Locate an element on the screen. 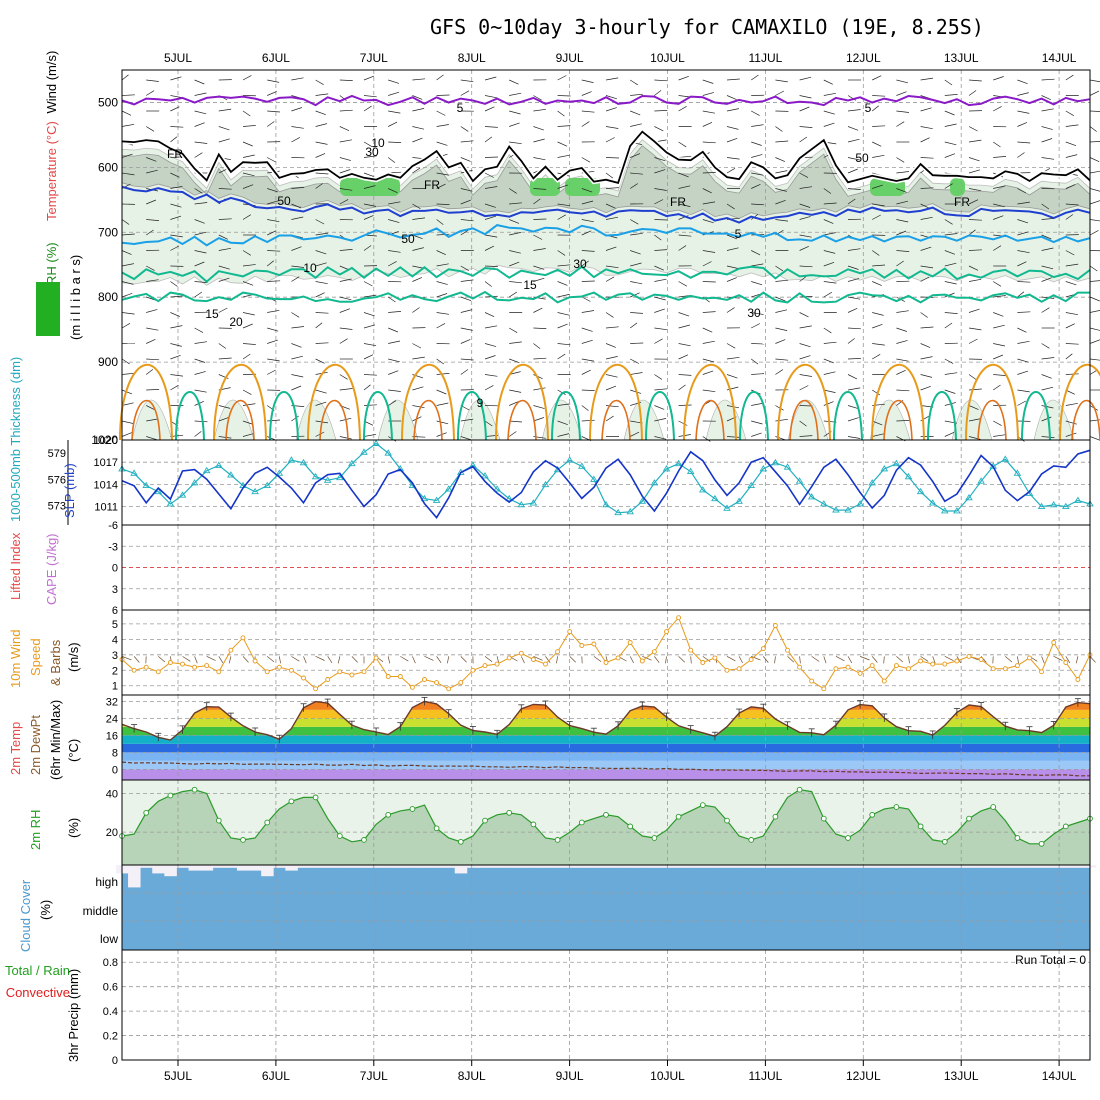 The image size is (1100, 1100). date-label-top: 9JUL is located at coordinates (570, 58).